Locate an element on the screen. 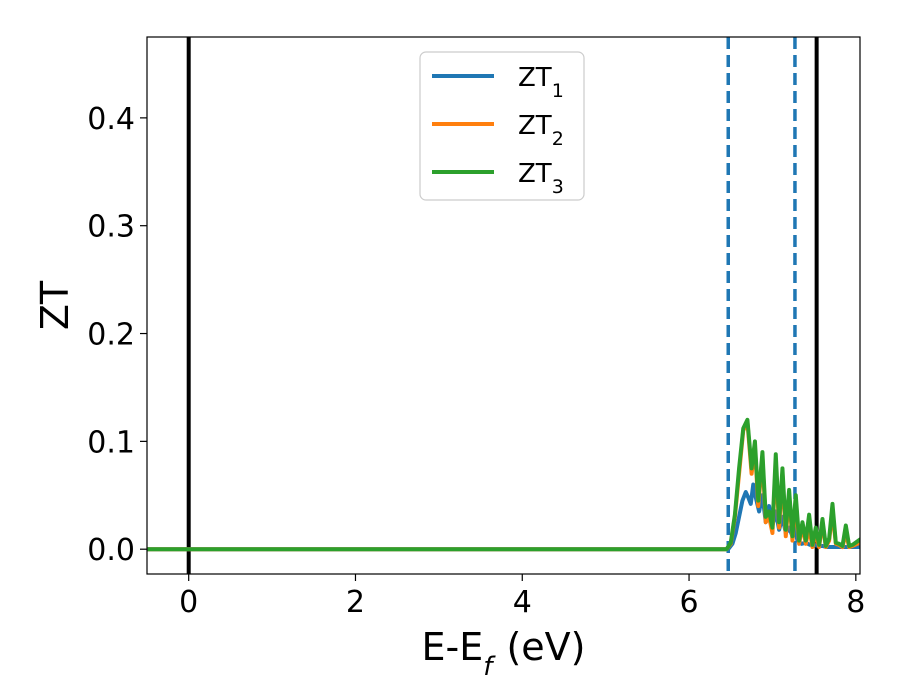 The image size is (900, 700). x-tick-label-1: 2 is located at coordinates (355, 602).